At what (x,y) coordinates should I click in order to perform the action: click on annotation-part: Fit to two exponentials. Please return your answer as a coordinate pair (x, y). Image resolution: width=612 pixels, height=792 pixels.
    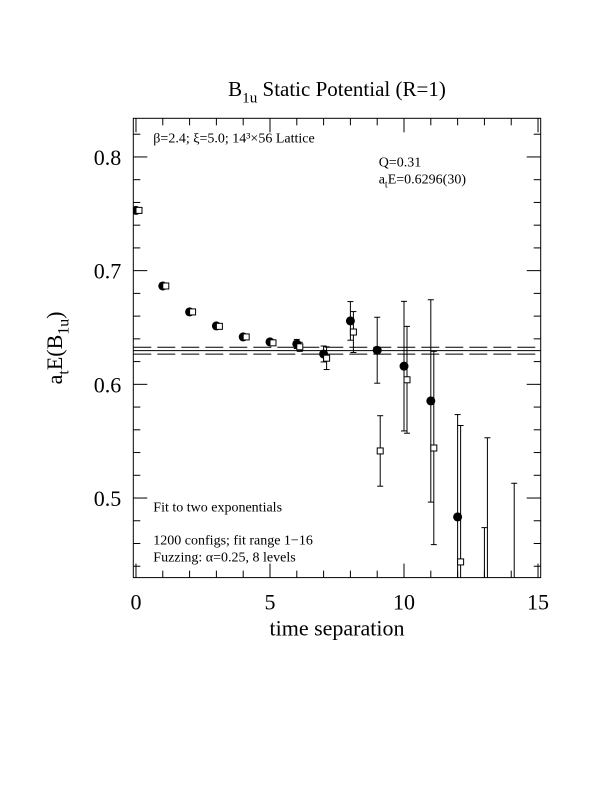
    Looking at the image, I should click on (217, 508).